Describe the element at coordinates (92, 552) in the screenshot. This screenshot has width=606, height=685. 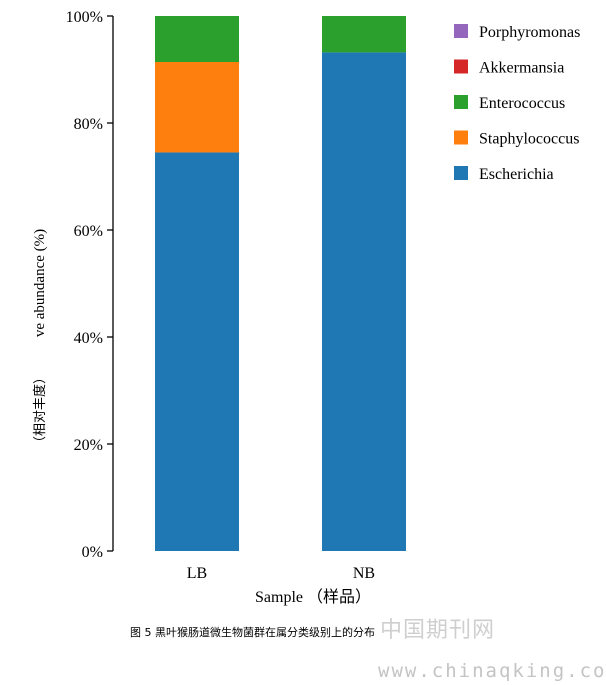
I see `y-tick-label: 0%` at that location.